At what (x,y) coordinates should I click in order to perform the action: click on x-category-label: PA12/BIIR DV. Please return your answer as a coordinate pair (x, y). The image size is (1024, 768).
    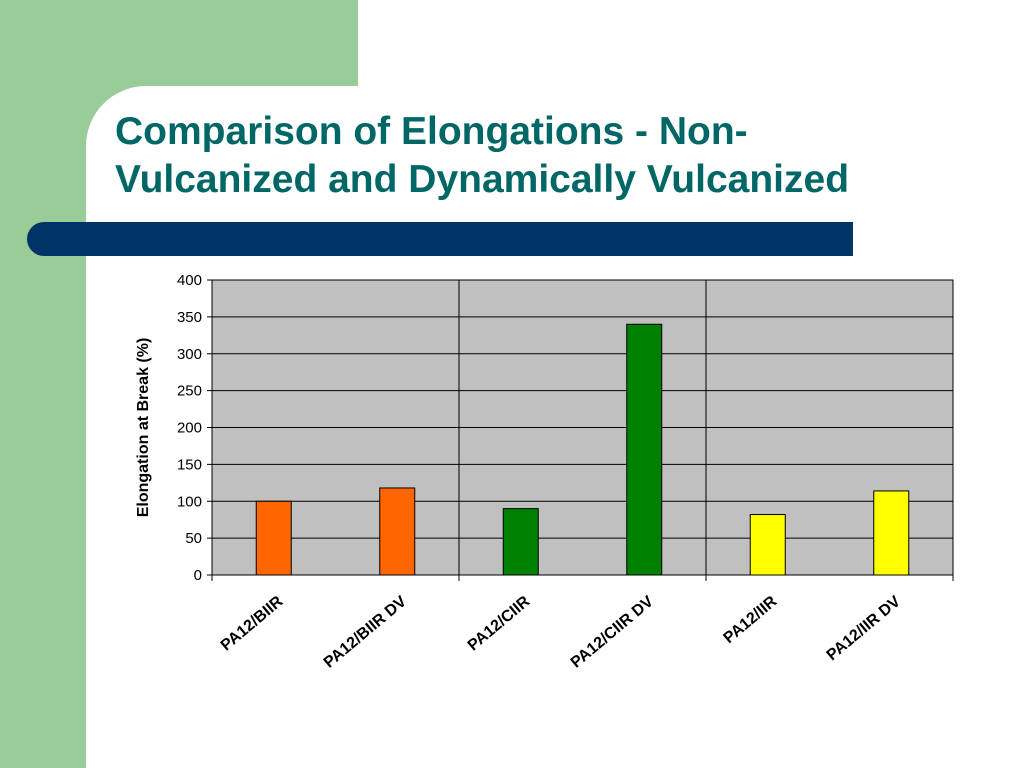
    Looking at the image, I should click on (365, 632).